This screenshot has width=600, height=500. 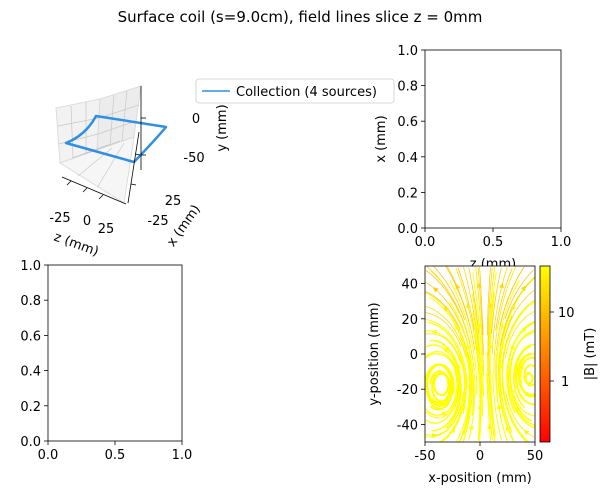 What do you see at coordinates (407, 425) in the screenshot?
I see `y-tick-label: -40` at bounding box center [407, 425].